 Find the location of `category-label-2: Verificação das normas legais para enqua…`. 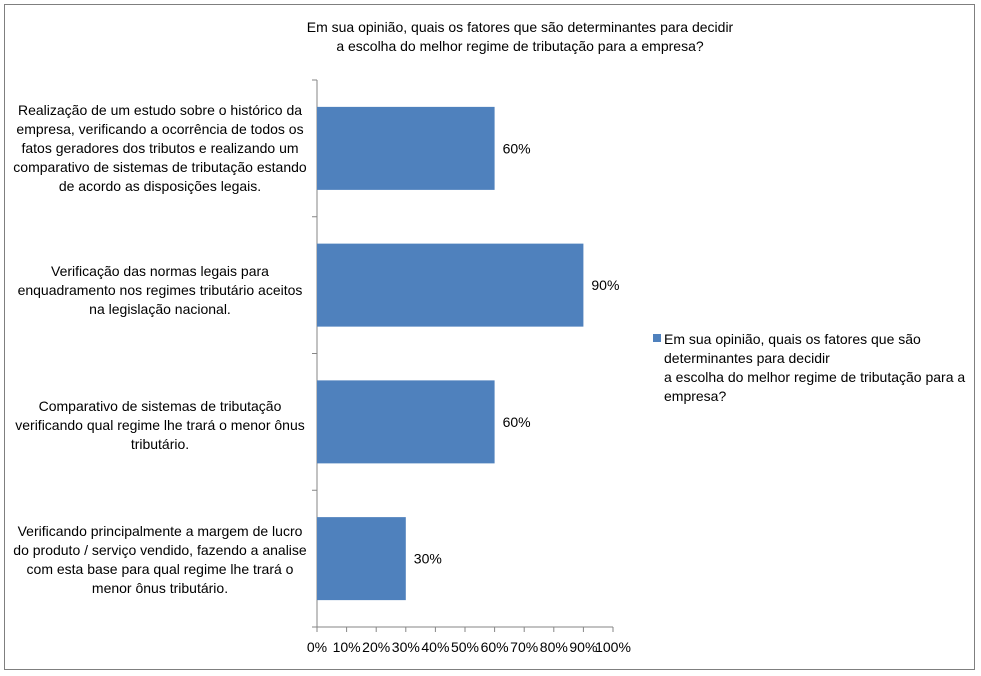

category-label-2: Verificação das normas legais para enqua… is located at coordinates (160, 290).